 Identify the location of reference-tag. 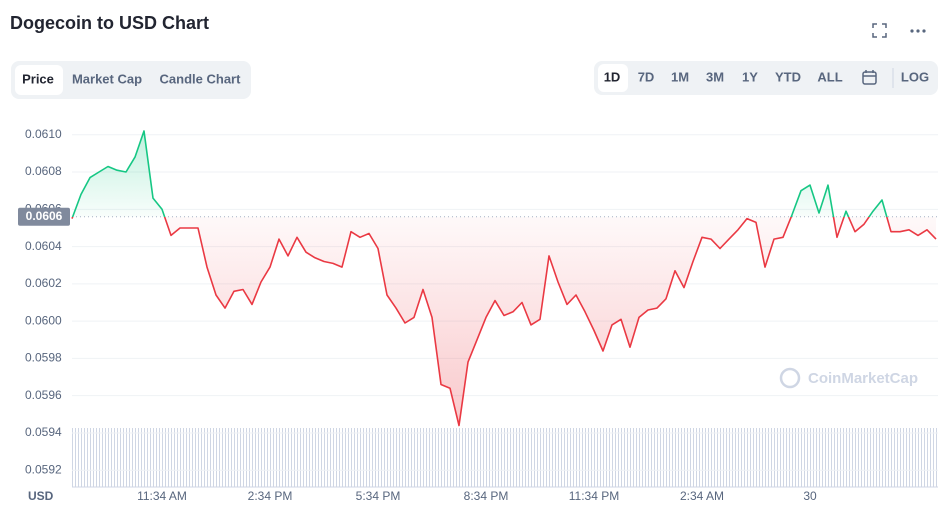
(44, 216).